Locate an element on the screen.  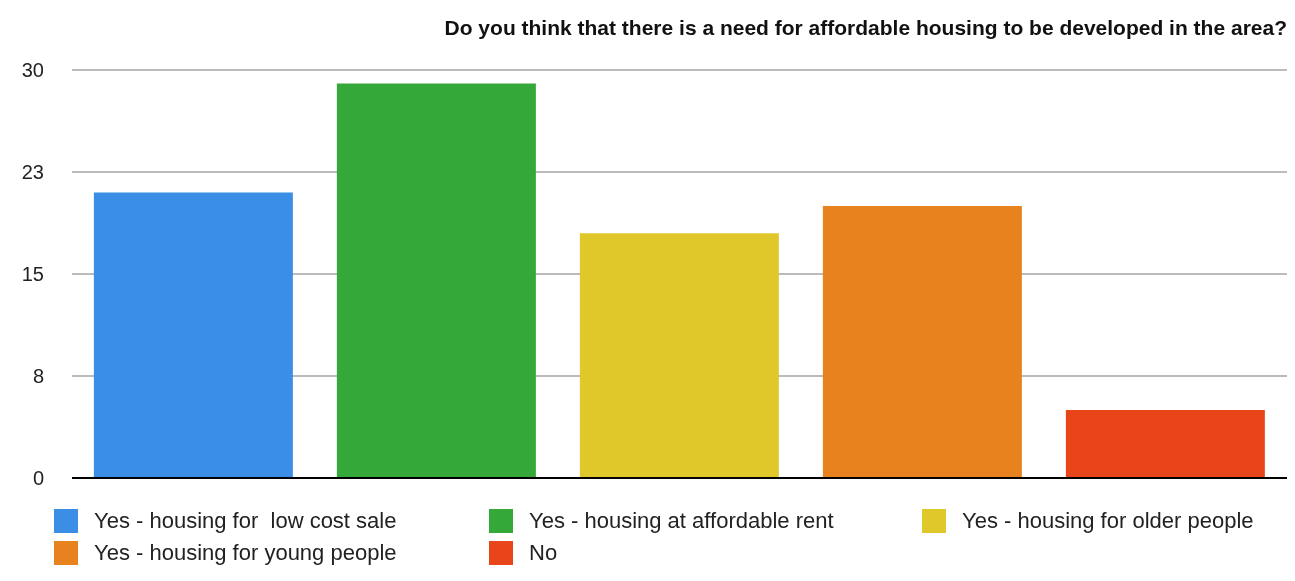
legend-label: No is located at coordinates (543, 553).